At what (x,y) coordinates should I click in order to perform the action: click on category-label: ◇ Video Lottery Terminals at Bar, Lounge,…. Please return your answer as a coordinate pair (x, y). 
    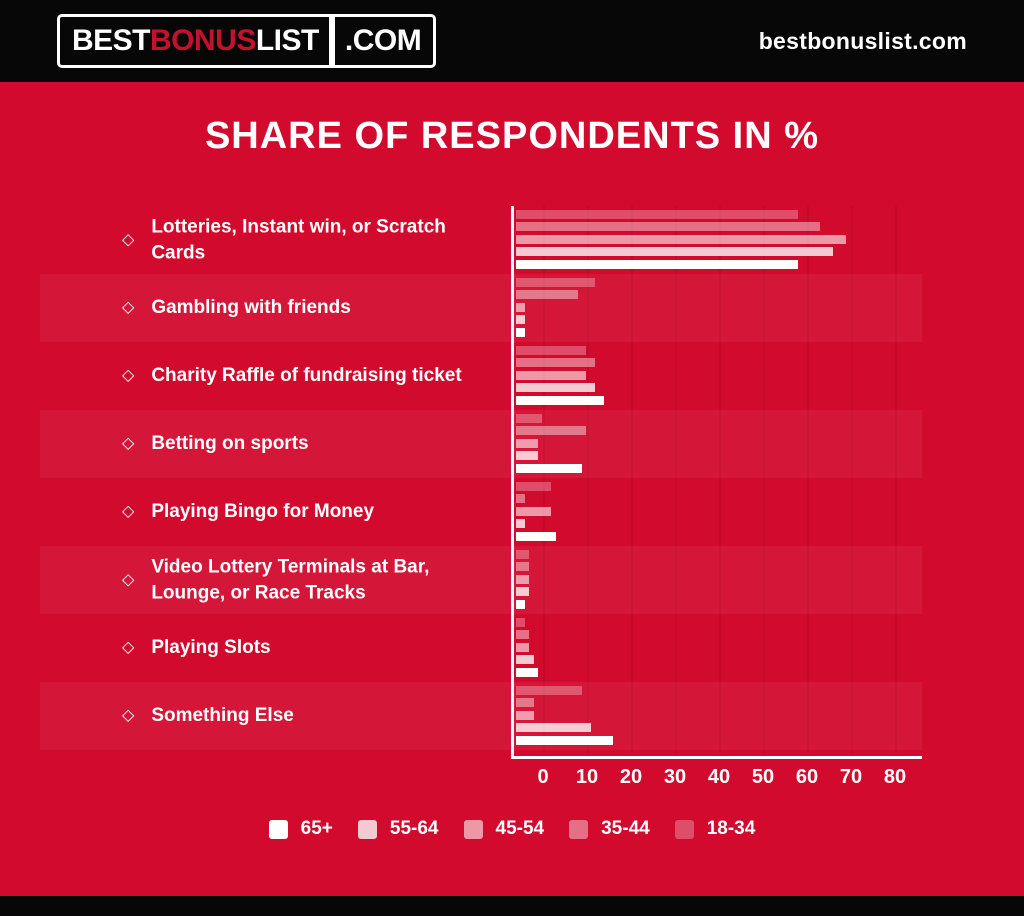
    Looking at the image, I should click on (312, 579).